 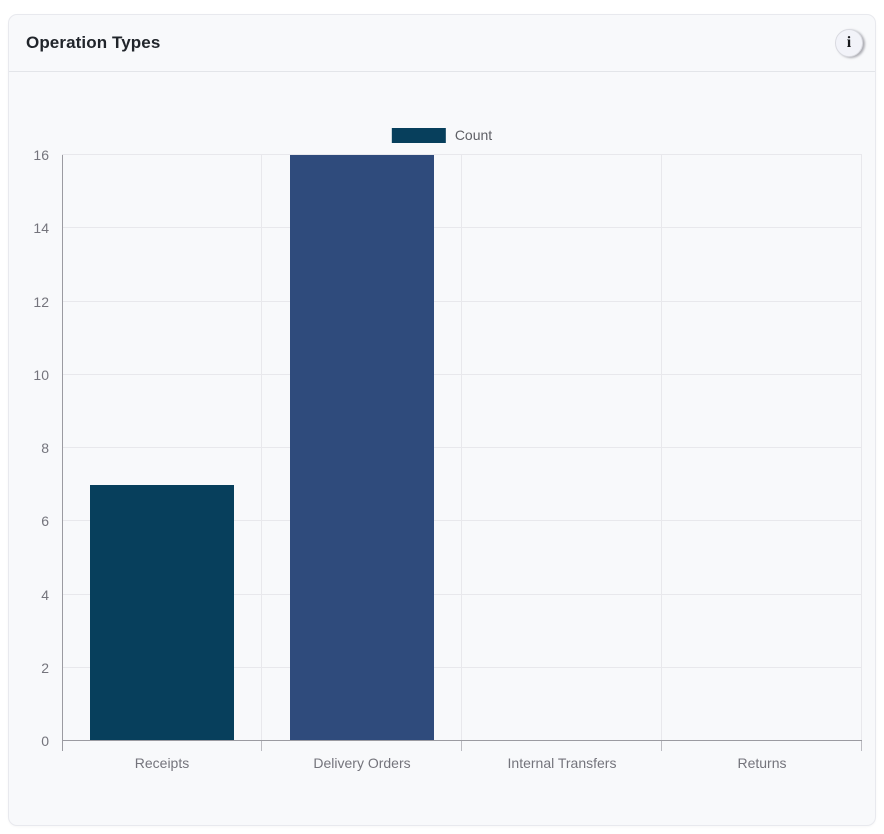 I want to click on card-header: Operation Types i, so click(x=442, y=43).